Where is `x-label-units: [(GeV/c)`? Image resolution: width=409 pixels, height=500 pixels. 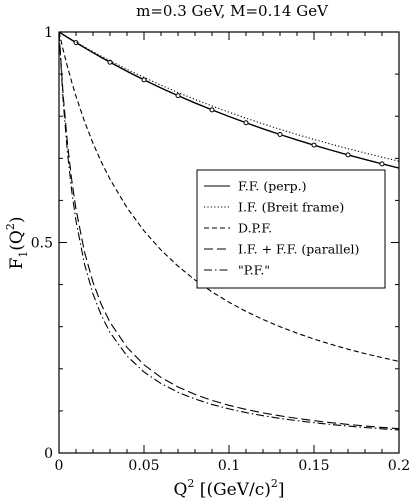
x-label-units: [(GeV/c) is located at coordinates (232, 490).